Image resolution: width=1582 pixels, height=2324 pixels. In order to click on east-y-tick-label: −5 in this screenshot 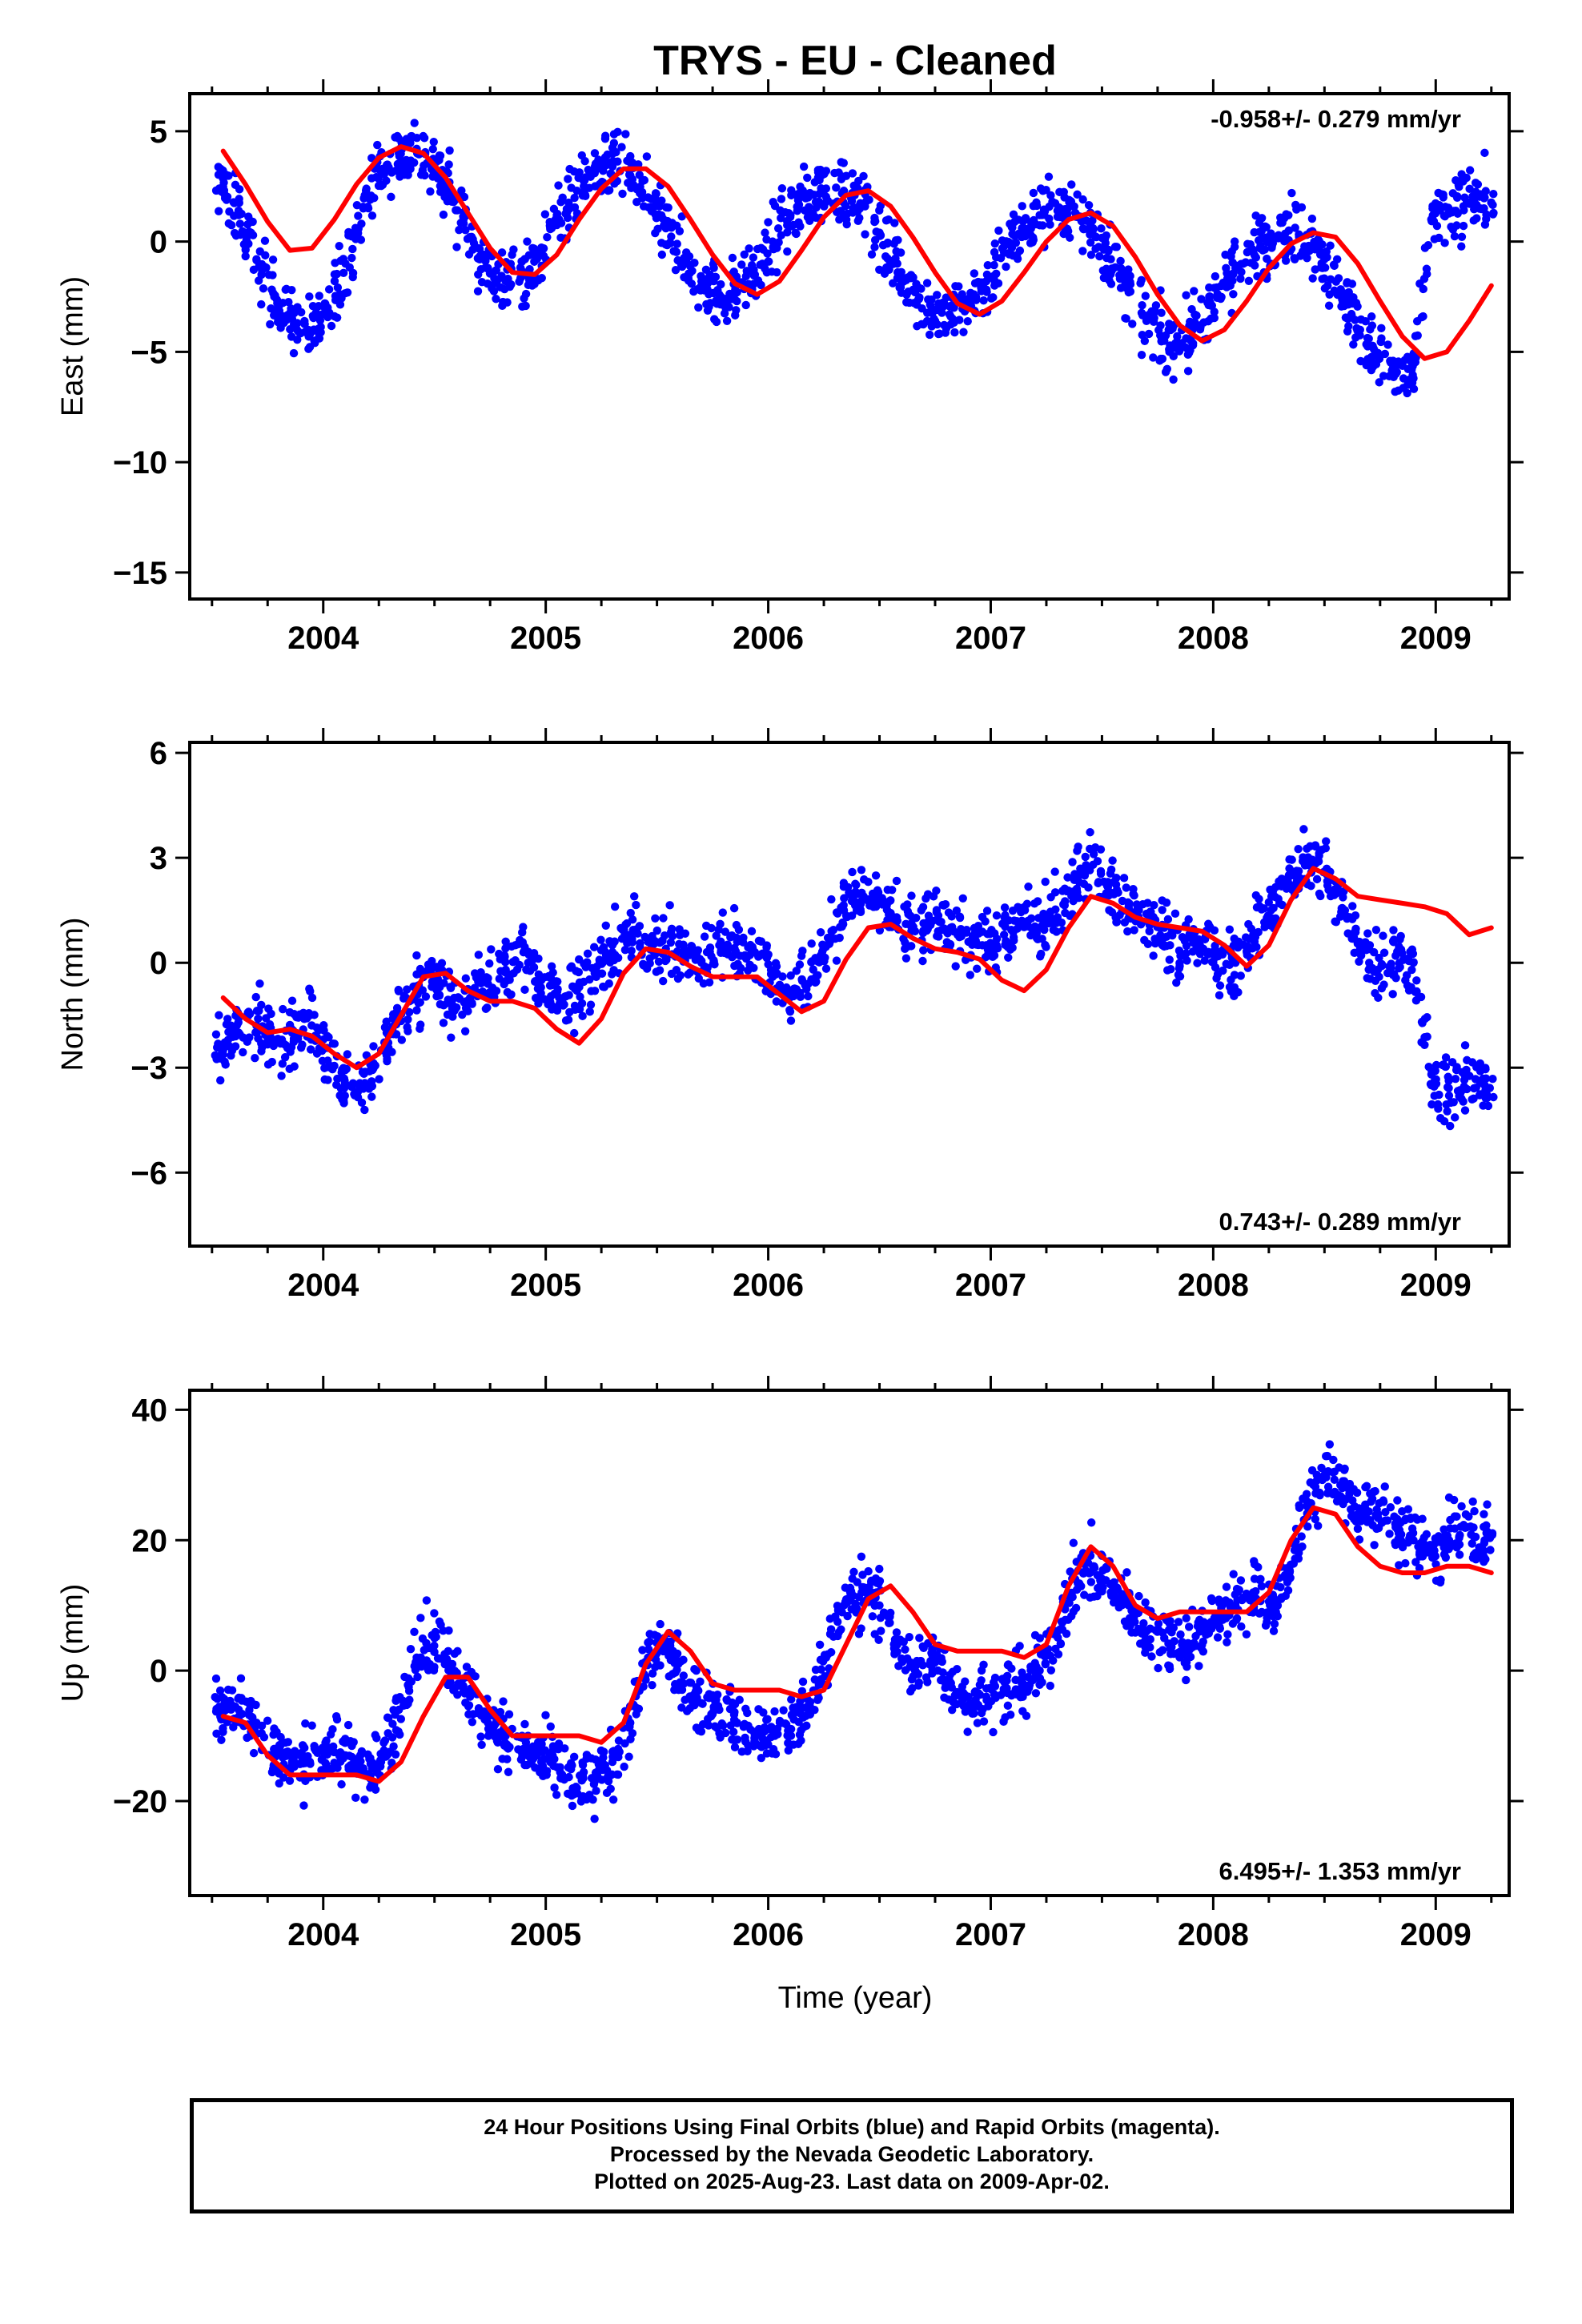, I will do `click(148, 352)`.